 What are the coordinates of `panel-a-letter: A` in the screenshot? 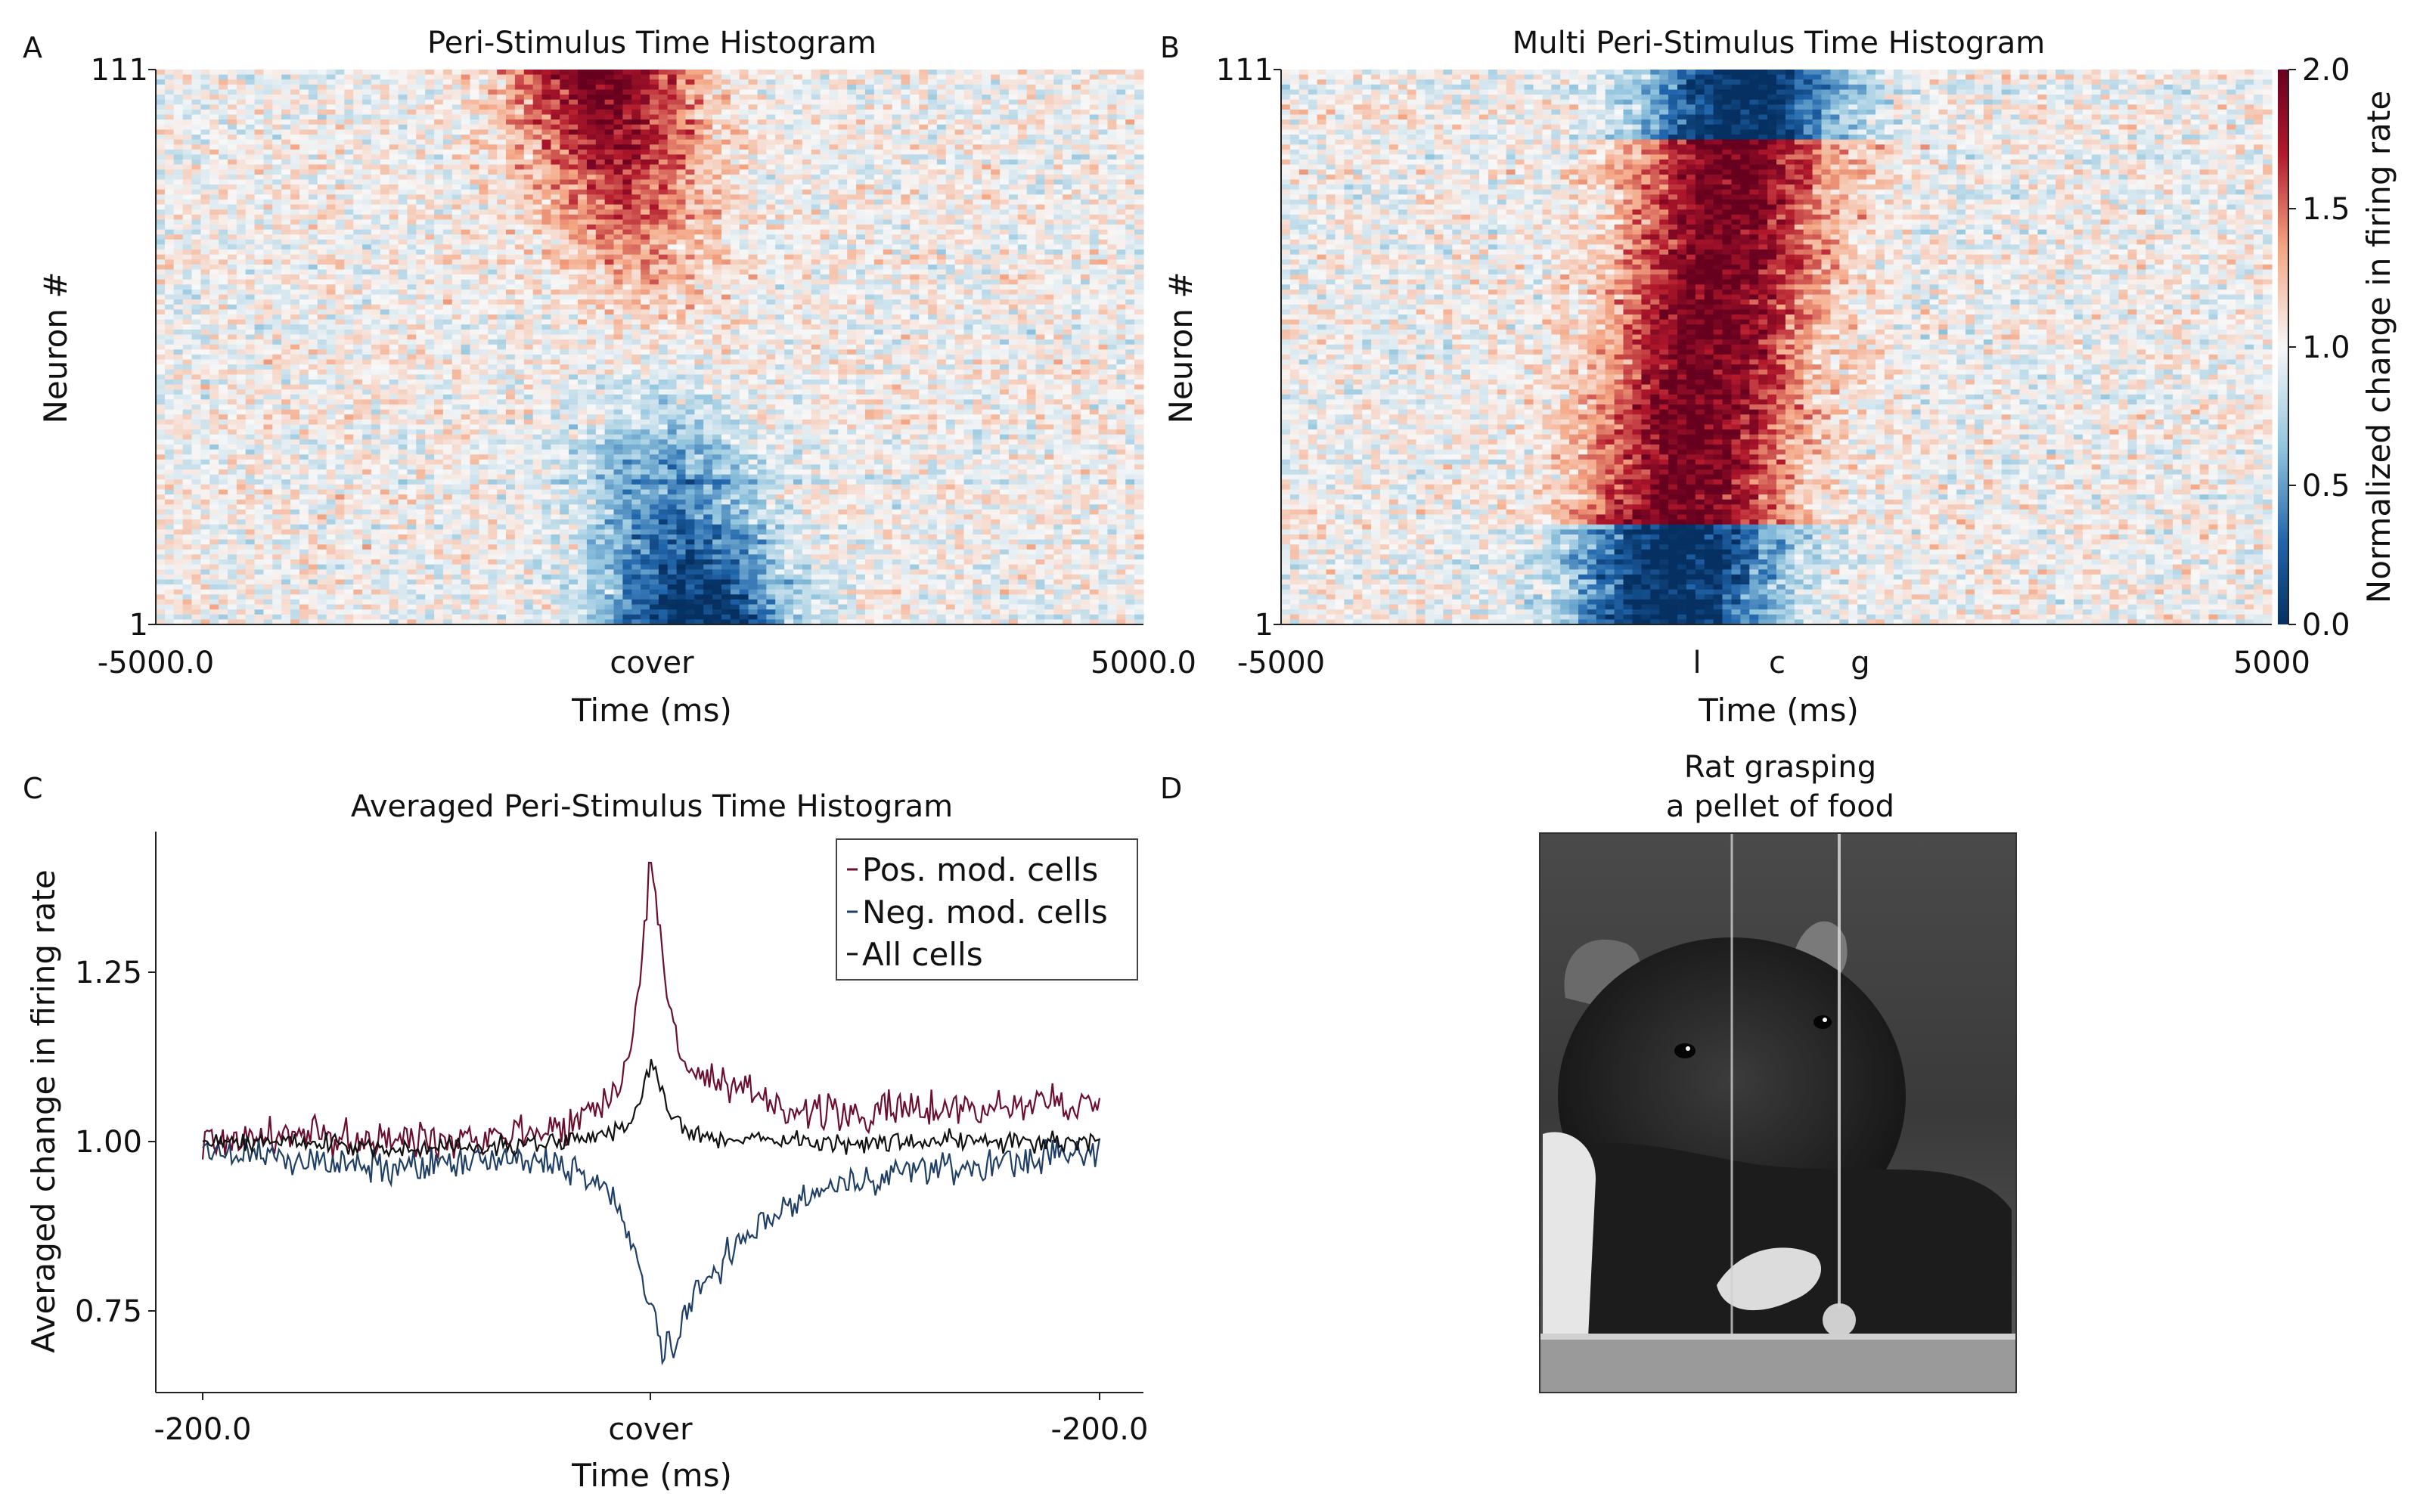 It's located at (32, 48).